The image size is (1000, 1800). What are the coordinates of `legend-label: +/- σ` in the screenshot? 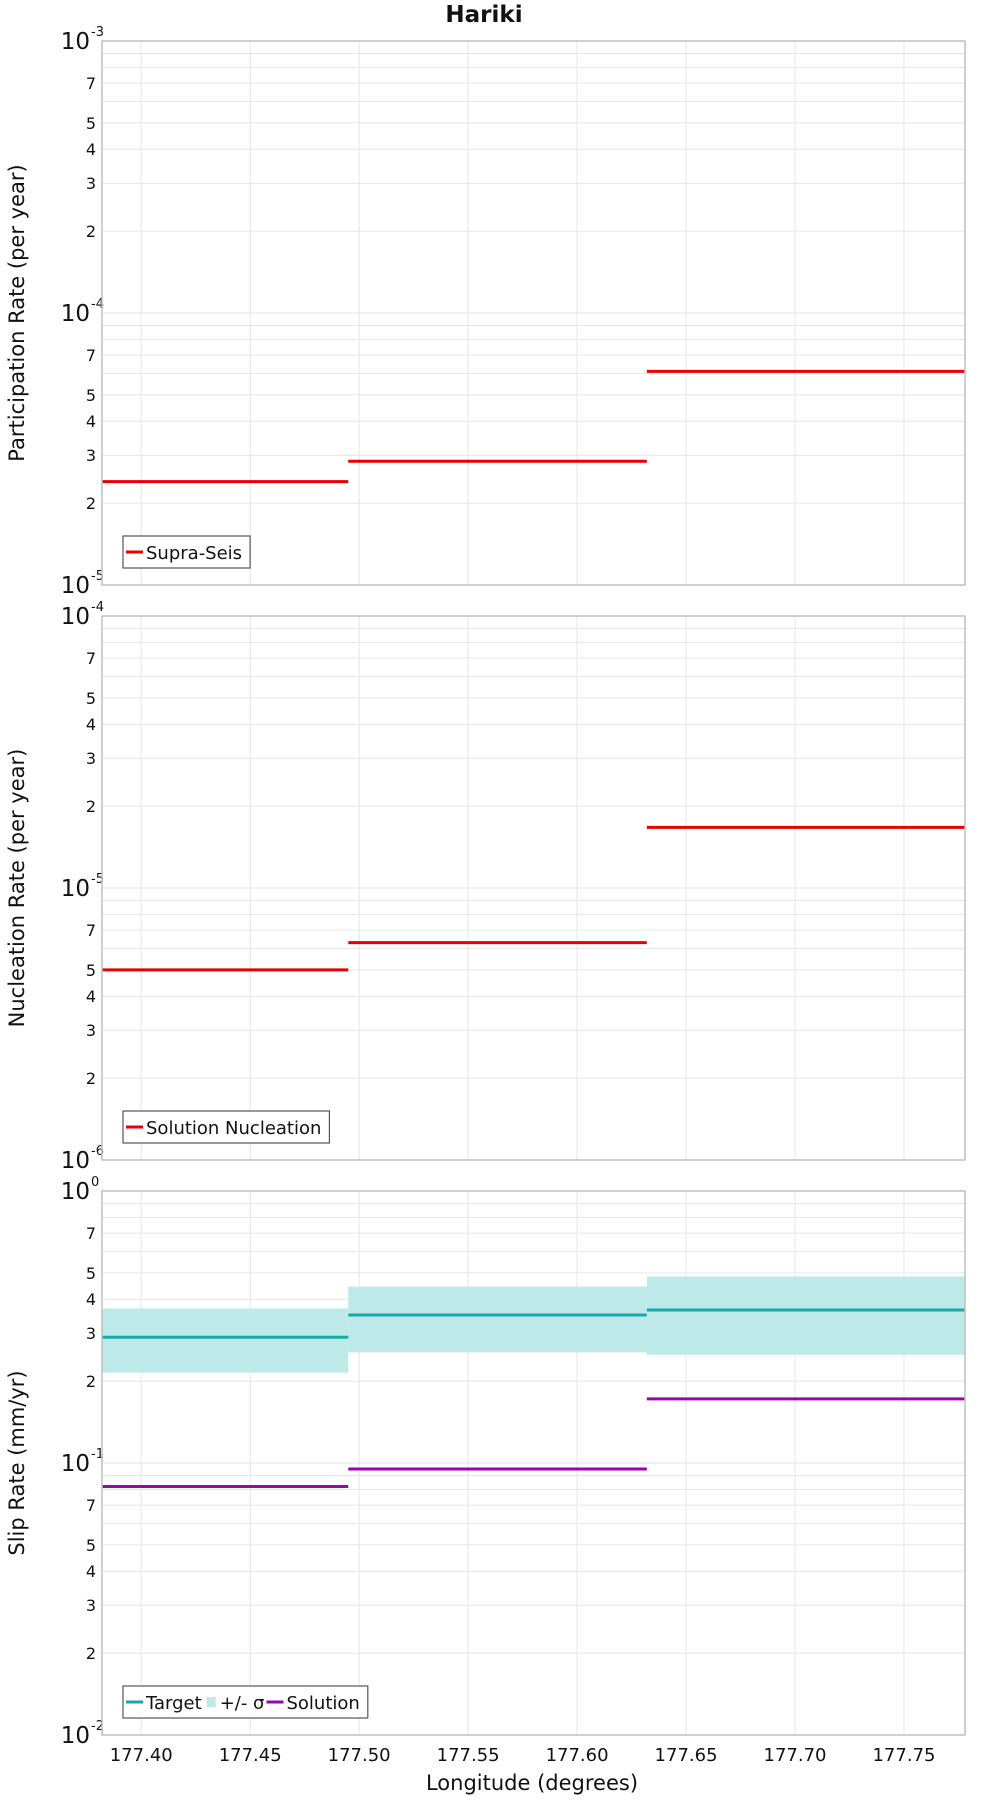 It's located at (242, 1703).